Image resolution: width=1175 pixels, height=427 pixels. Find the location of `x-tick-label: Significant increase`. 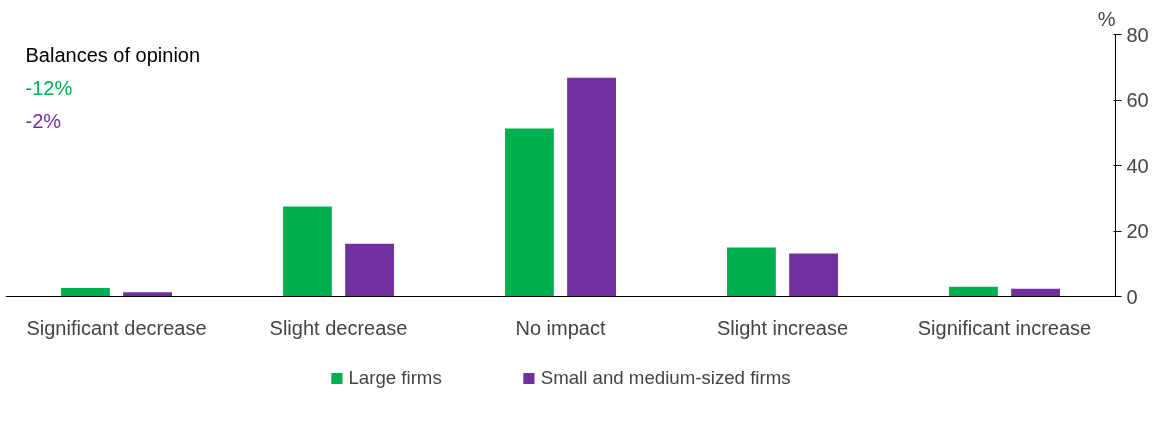

x-tick-label: Significant increase is located at coordinates (1004, 327).